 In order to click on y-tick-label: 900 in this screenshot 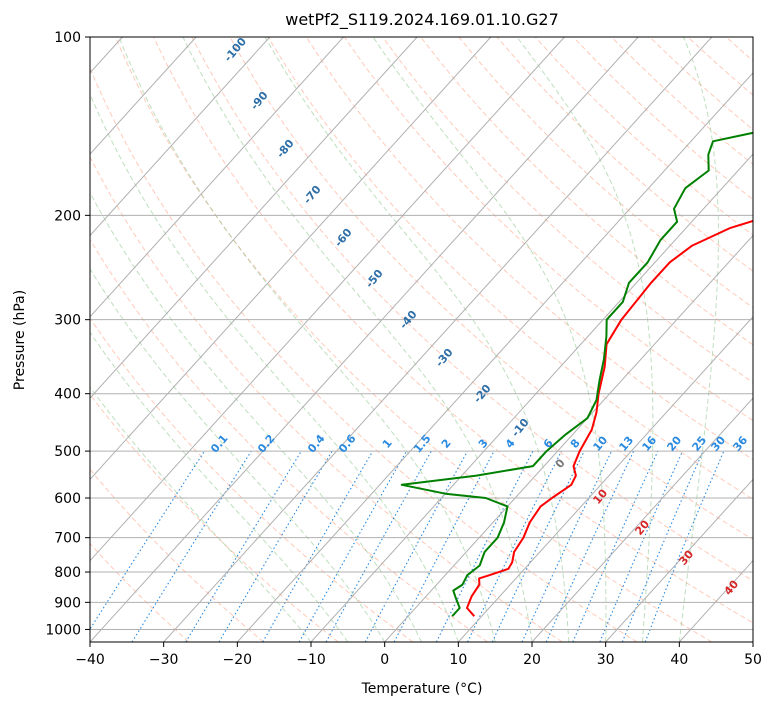, I will do `click(67, 603)`.